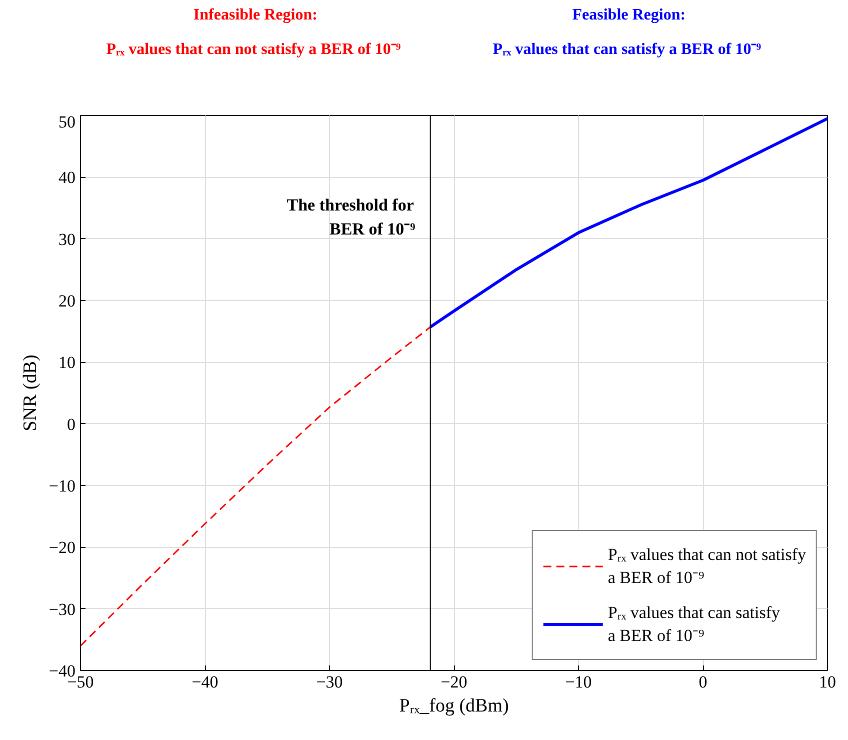 The width and height of the screenshot is (848, 740). What do you see at coordinates (67, 301) in the screenshot?
I see `y-tick-label: 20` at bounding box center [67, 301].